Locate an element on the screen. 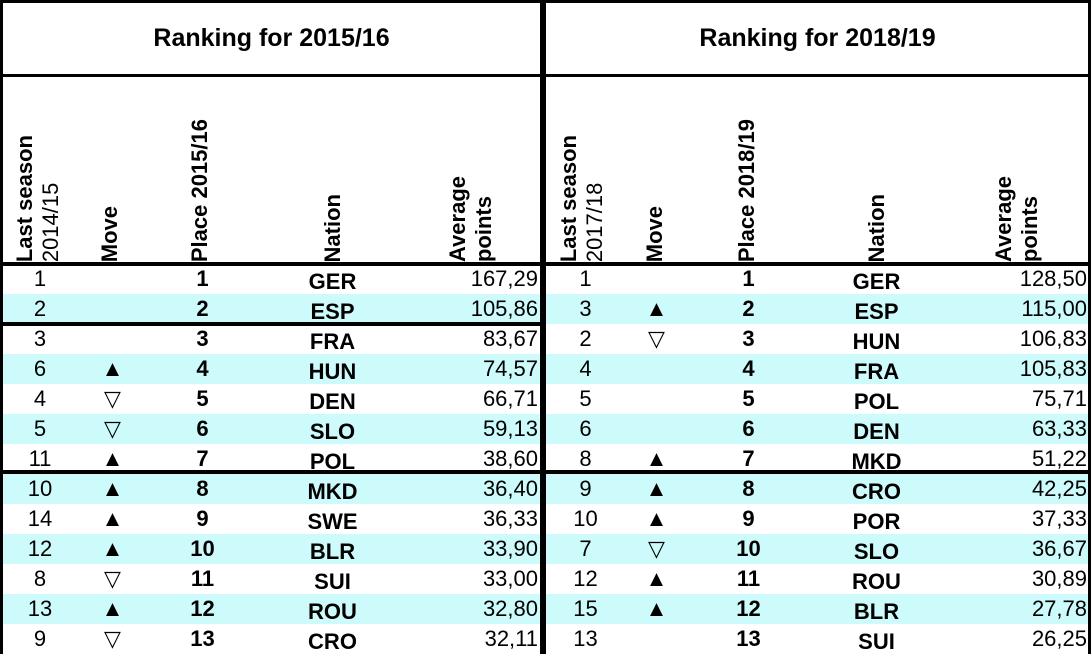  average-points-cell: 75,71 is located at coordinates (1059, 398).